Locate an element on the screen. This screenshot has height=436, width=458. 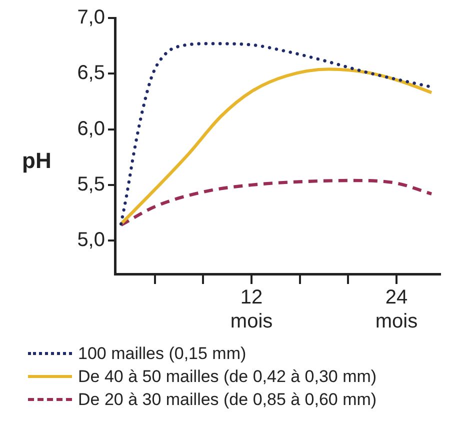
y-tick-label: 6,5 is located at coordinates (91, 73).